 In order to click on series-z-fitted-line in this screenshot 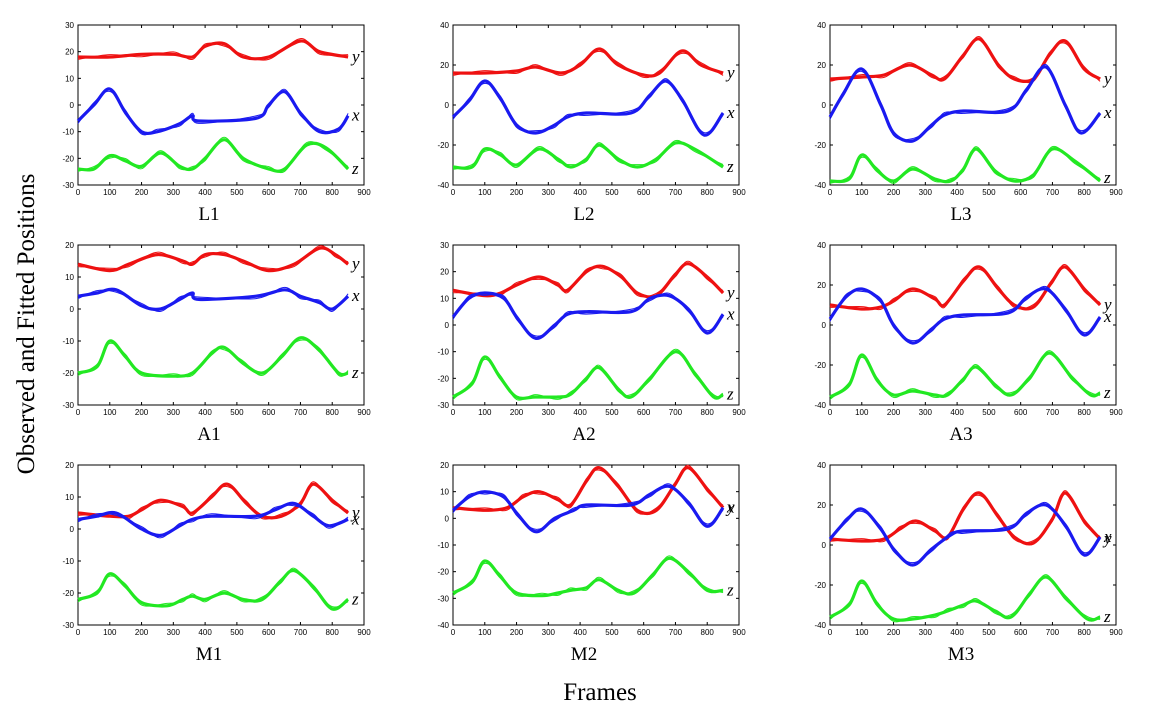, I will do `click(213, 155)`.